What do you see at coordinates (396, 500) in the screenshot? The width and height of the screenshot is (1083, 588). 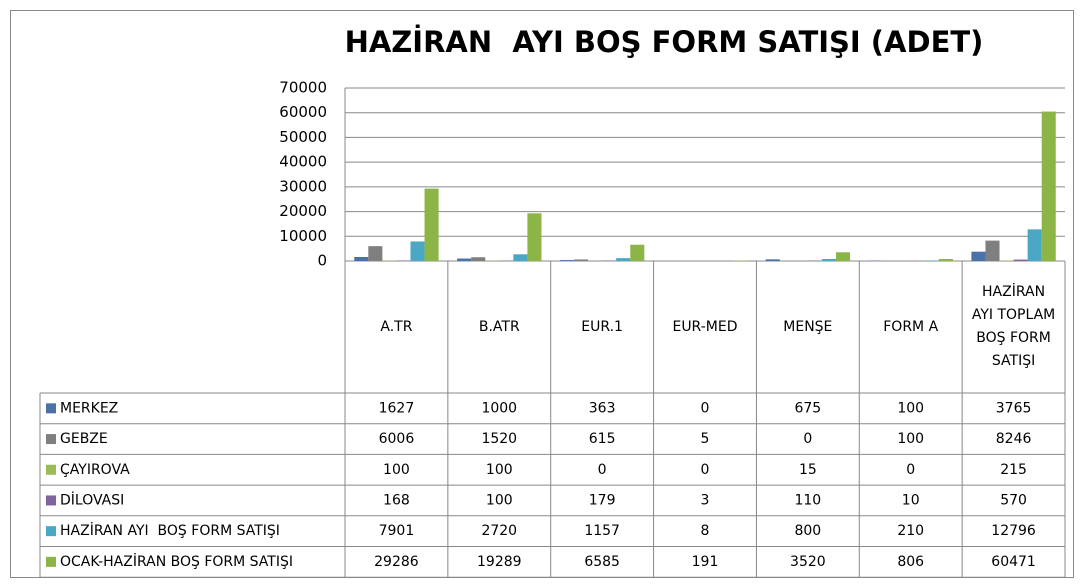 I see `table-cell: 168` at bounding box center [396, 500].